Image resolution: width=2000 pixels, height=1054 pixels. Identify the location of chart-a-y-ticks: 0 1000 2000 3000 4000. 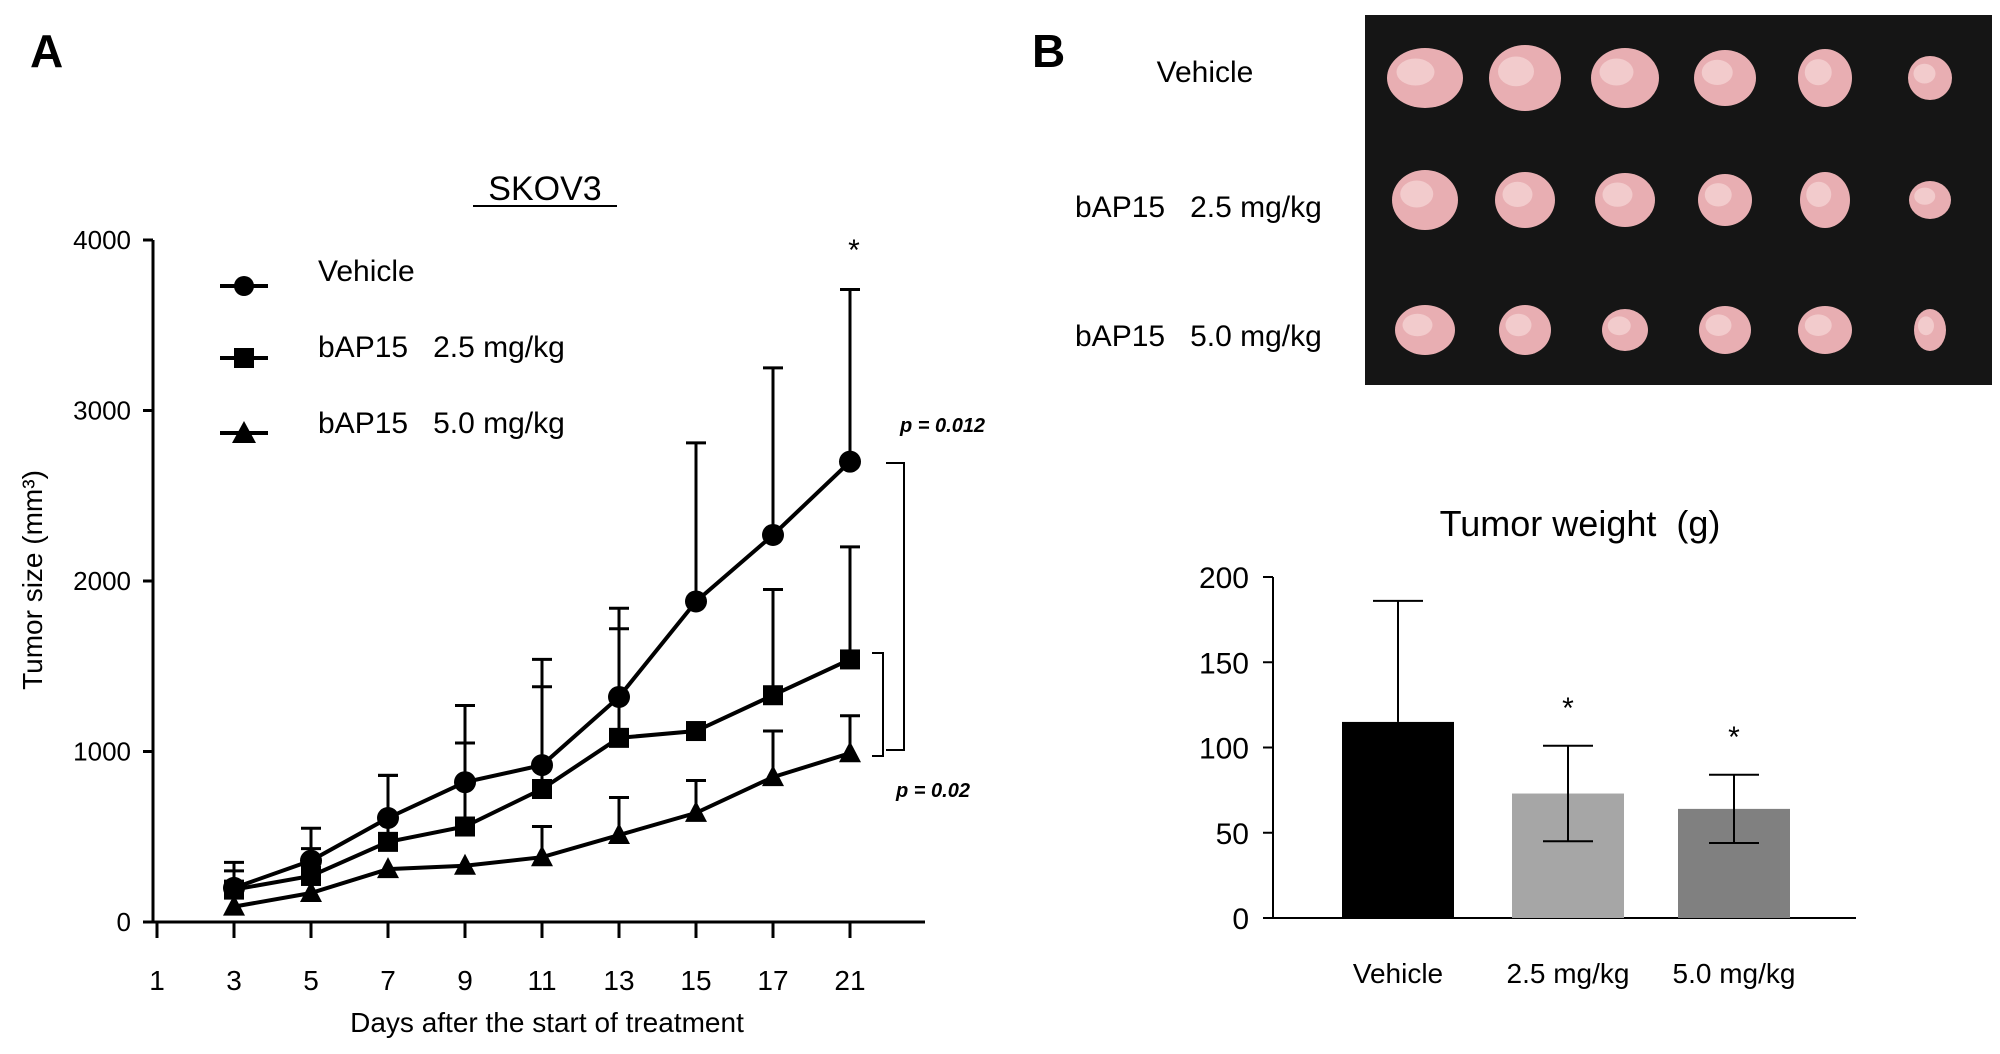
(113, 581).